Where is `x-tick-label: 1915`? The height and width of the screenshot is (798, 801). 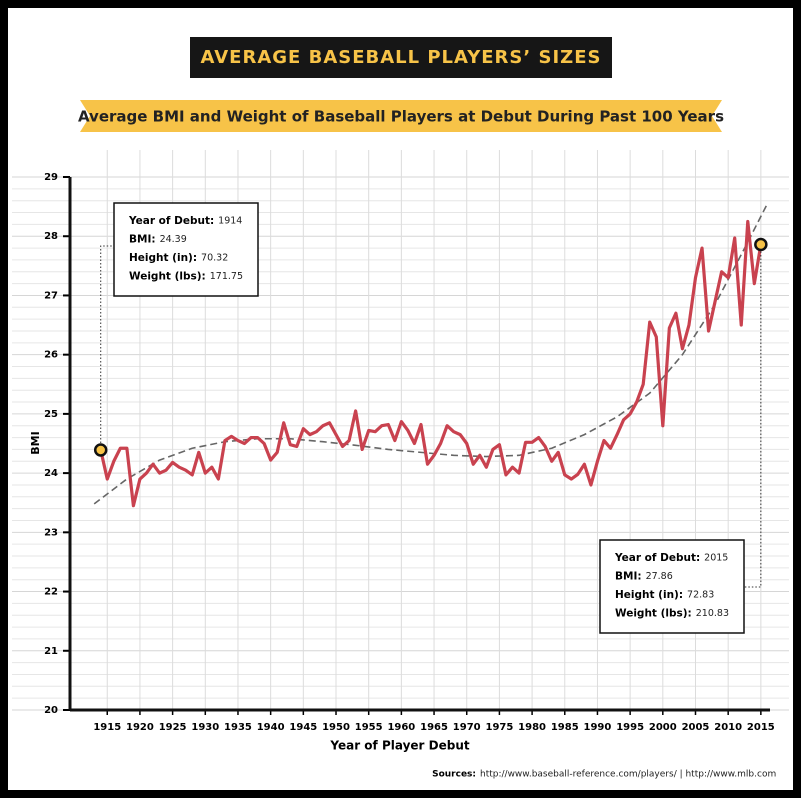 x-tick-label: 1915 is located at coordinates (107, 727).